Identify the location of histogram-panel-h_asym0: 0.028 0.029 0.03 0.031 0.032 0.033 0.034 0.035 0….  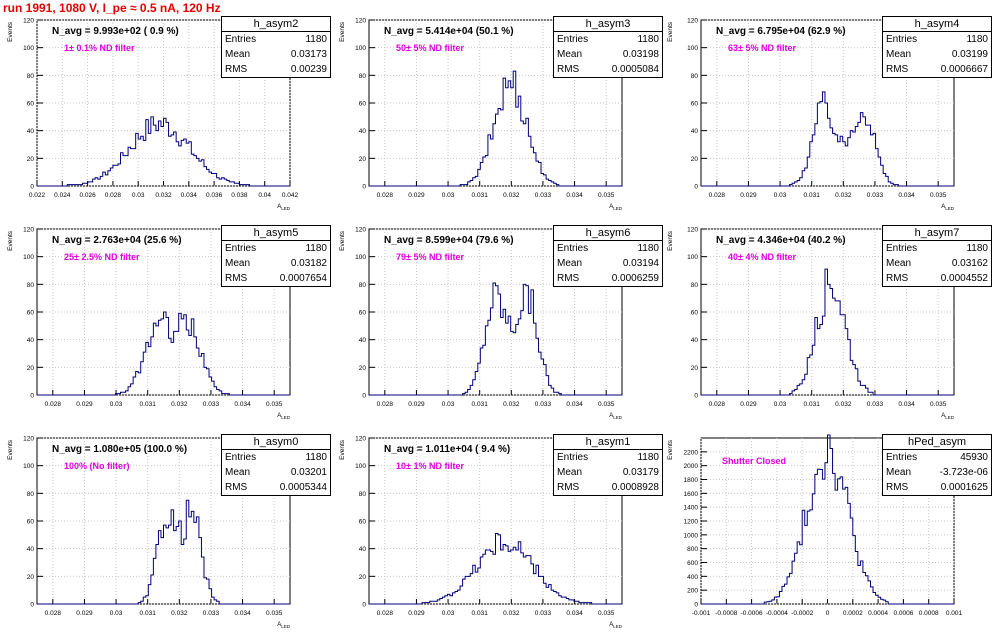
(166, 537).